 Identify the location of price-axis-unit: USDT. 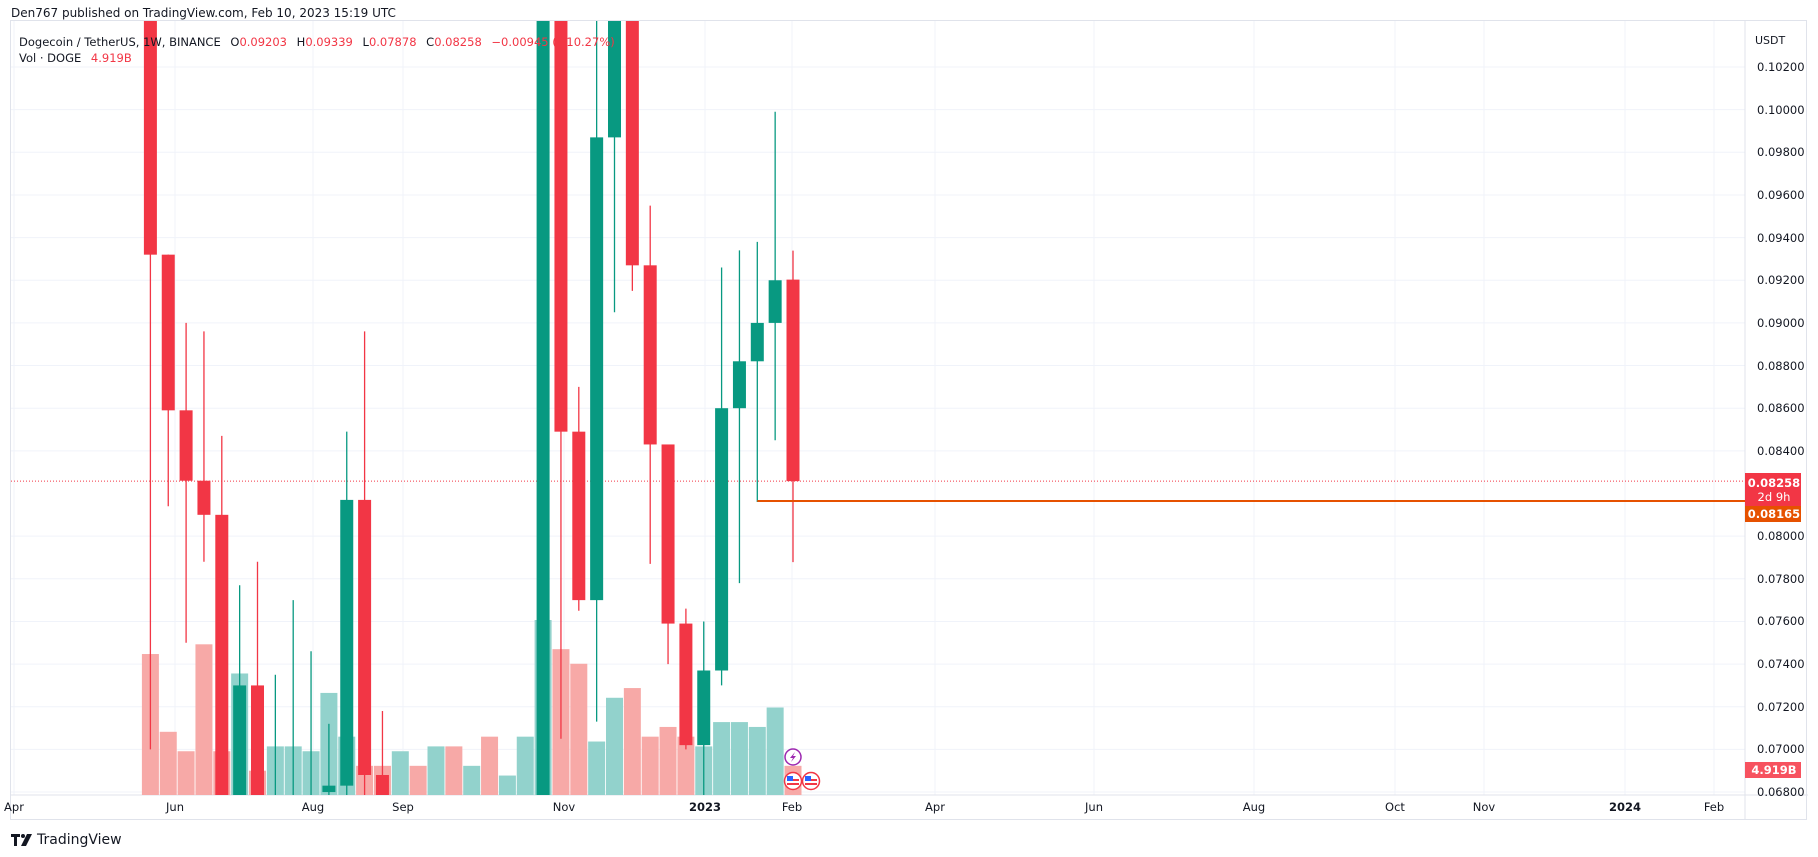
(1770, 40).